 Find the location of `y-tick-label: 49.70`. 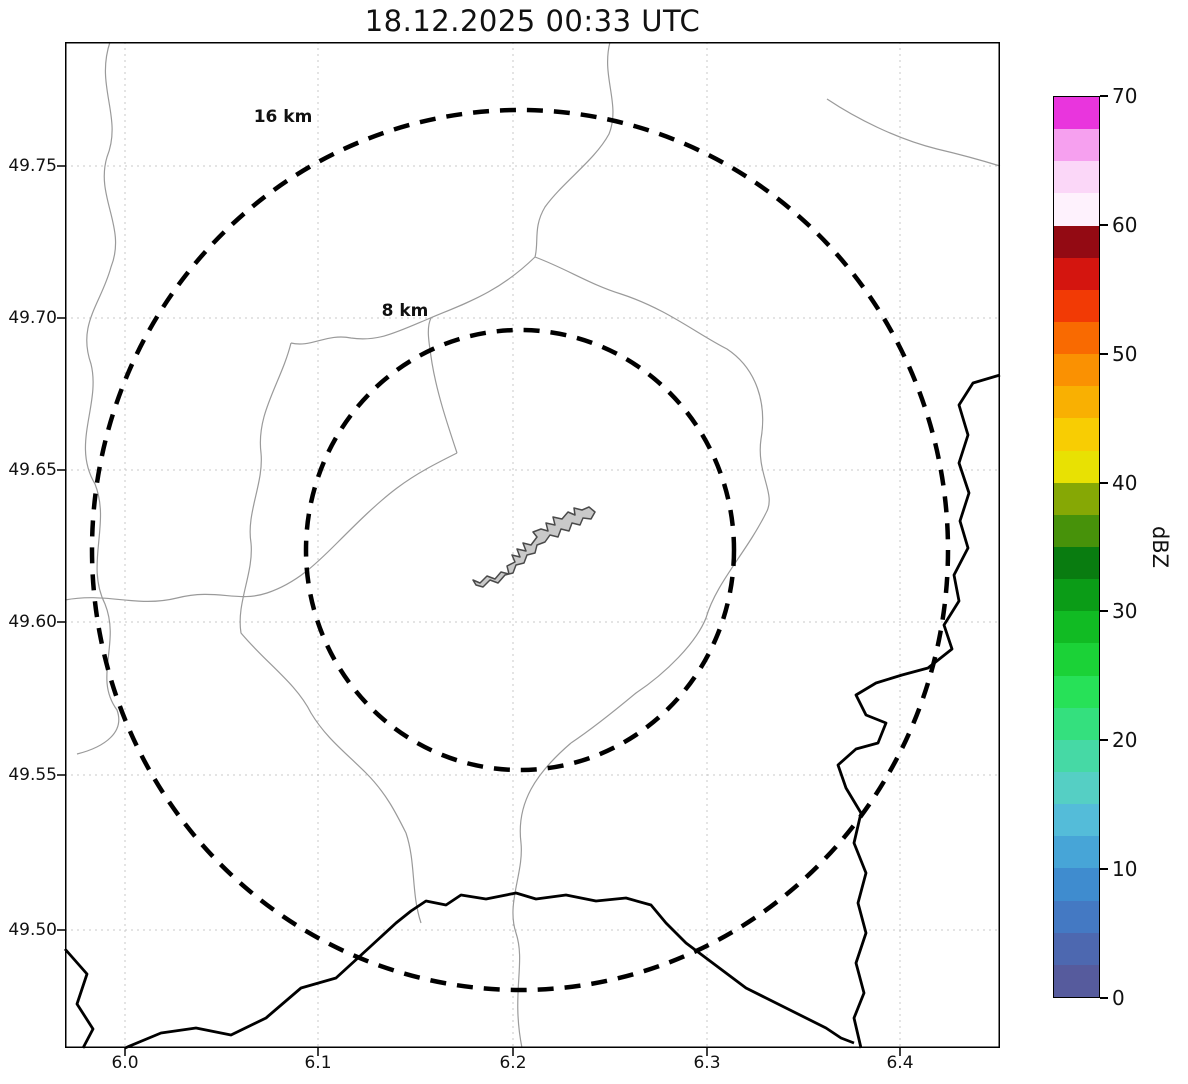

y-tick-label: 49.70 is located at coordinates (32, 318).